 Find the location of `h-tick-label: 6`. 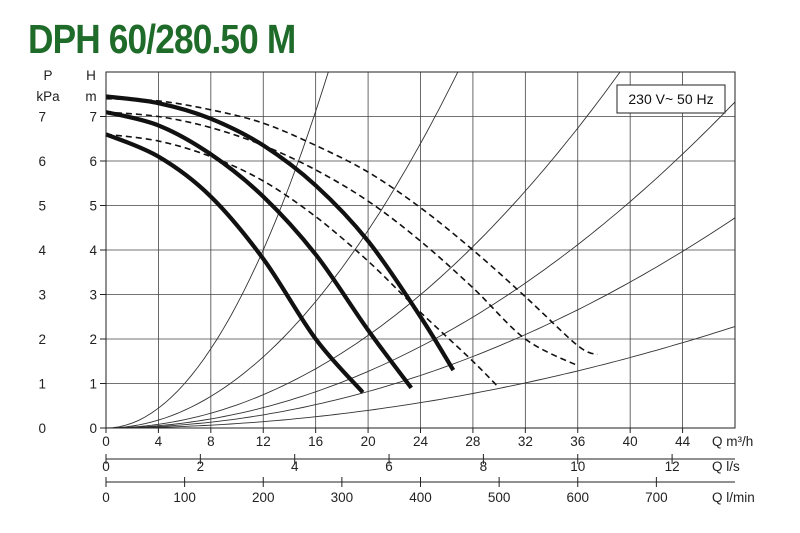

h-tick-label: 6 is located at coordinates (93, 161).